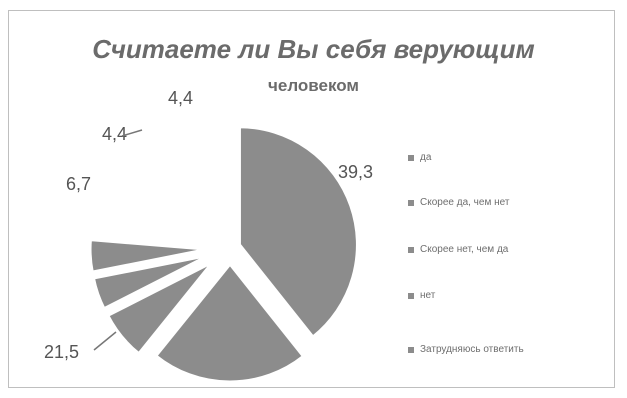  Describe the element at coordinates (313, 49) in the screenshot. I see `chart-title-line-1: Считаете ли Вы себя верующим` at that location.